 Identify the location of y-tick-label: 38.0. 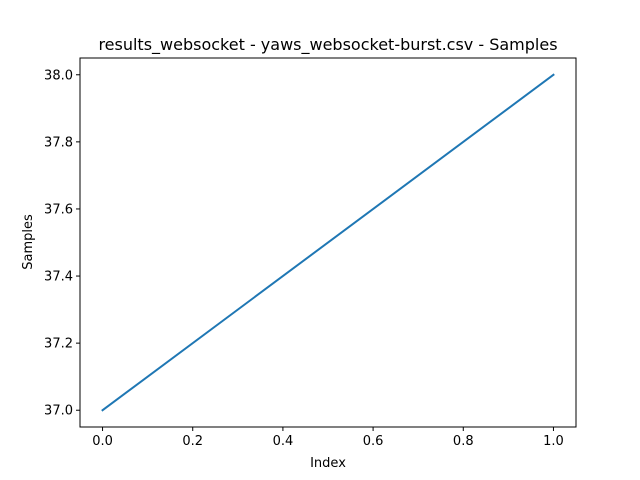
(58, 75).